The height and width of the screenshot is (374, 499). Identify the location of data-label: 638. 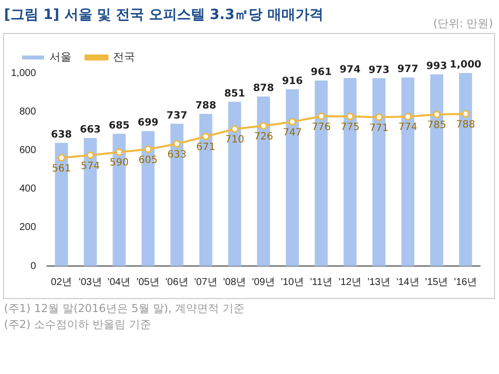
(61, 134).